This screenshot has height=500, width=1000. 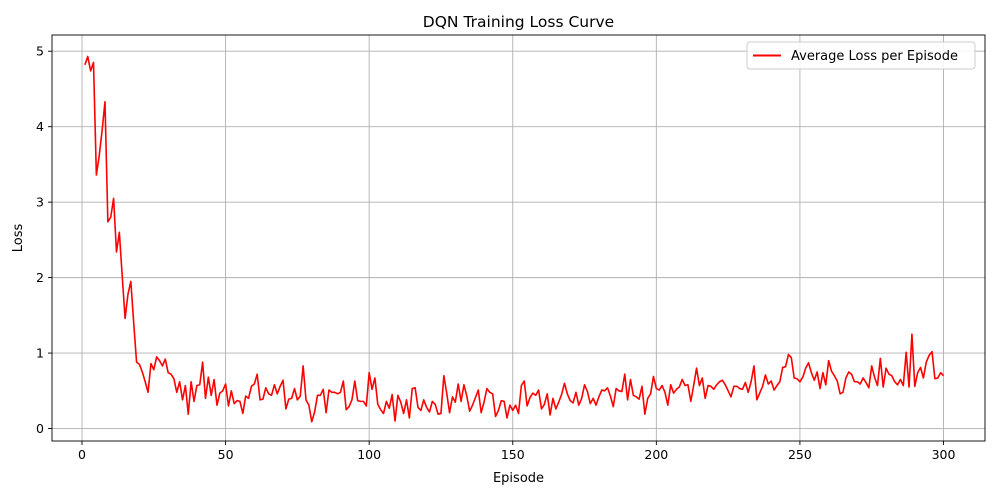 I want to click on x-axis-title: Episode, so click(x=518, y=478).